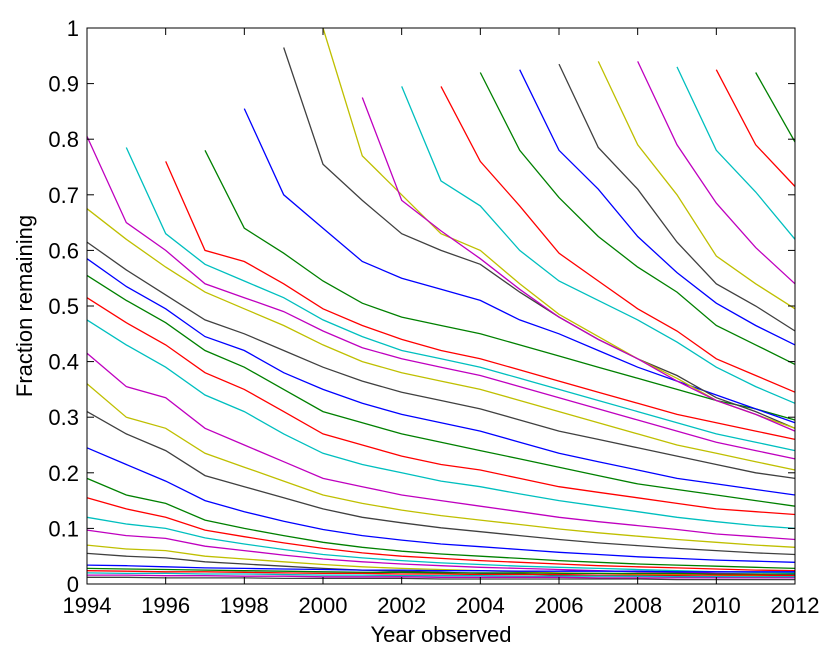  What do you see at coordinates (87, 605) in the screenshot?
I see `x-tick-label-0: 1994` at bounding box center [87, 605].